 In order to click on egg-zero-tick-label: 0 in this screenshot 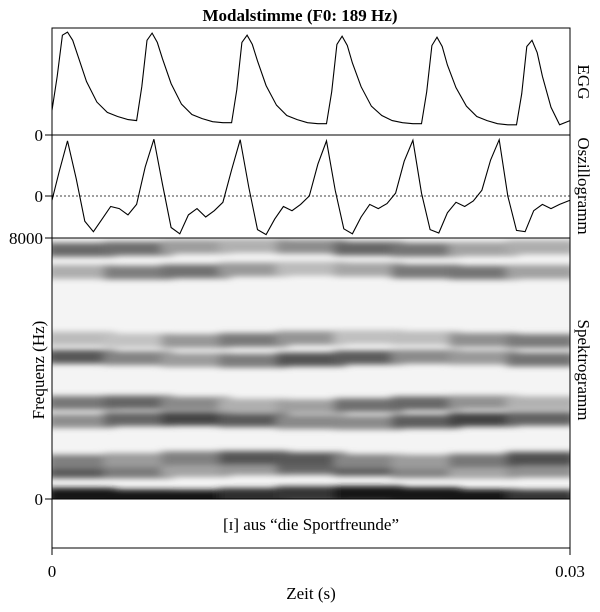, I will do `click(39, 135)`.